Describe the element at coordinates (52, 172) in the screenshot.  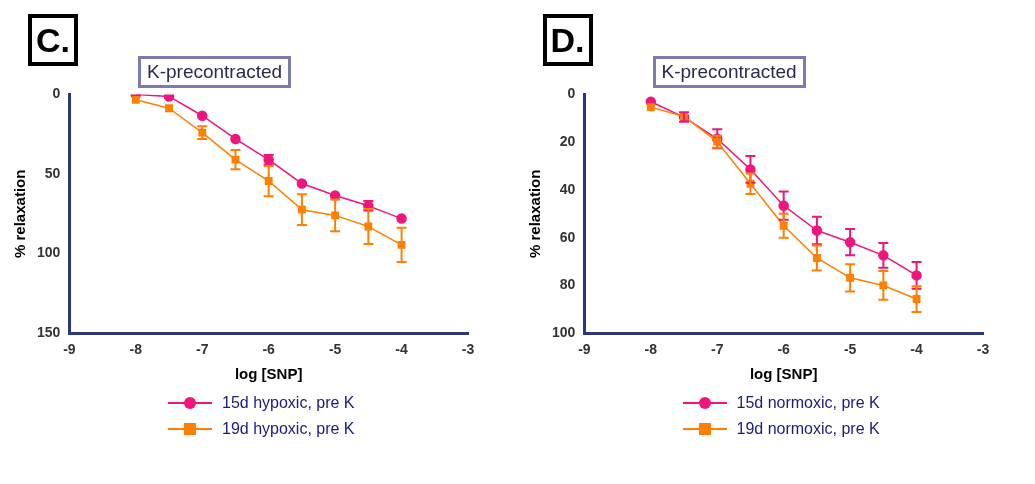
I see `y-tick-label: 50` at that location.